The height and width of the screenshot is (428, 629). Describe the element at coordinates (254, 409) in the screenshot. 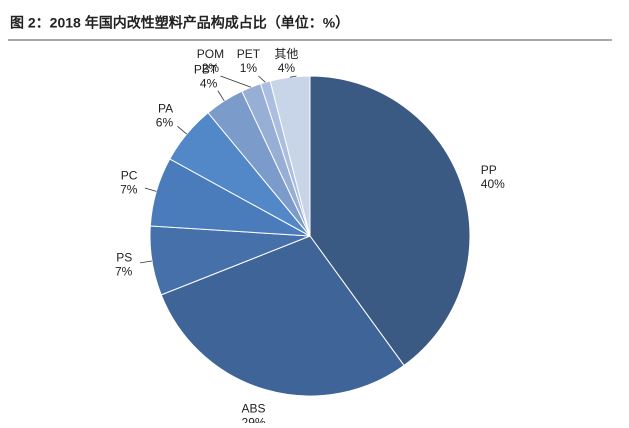

I see `slice-label: ABS` at that location.